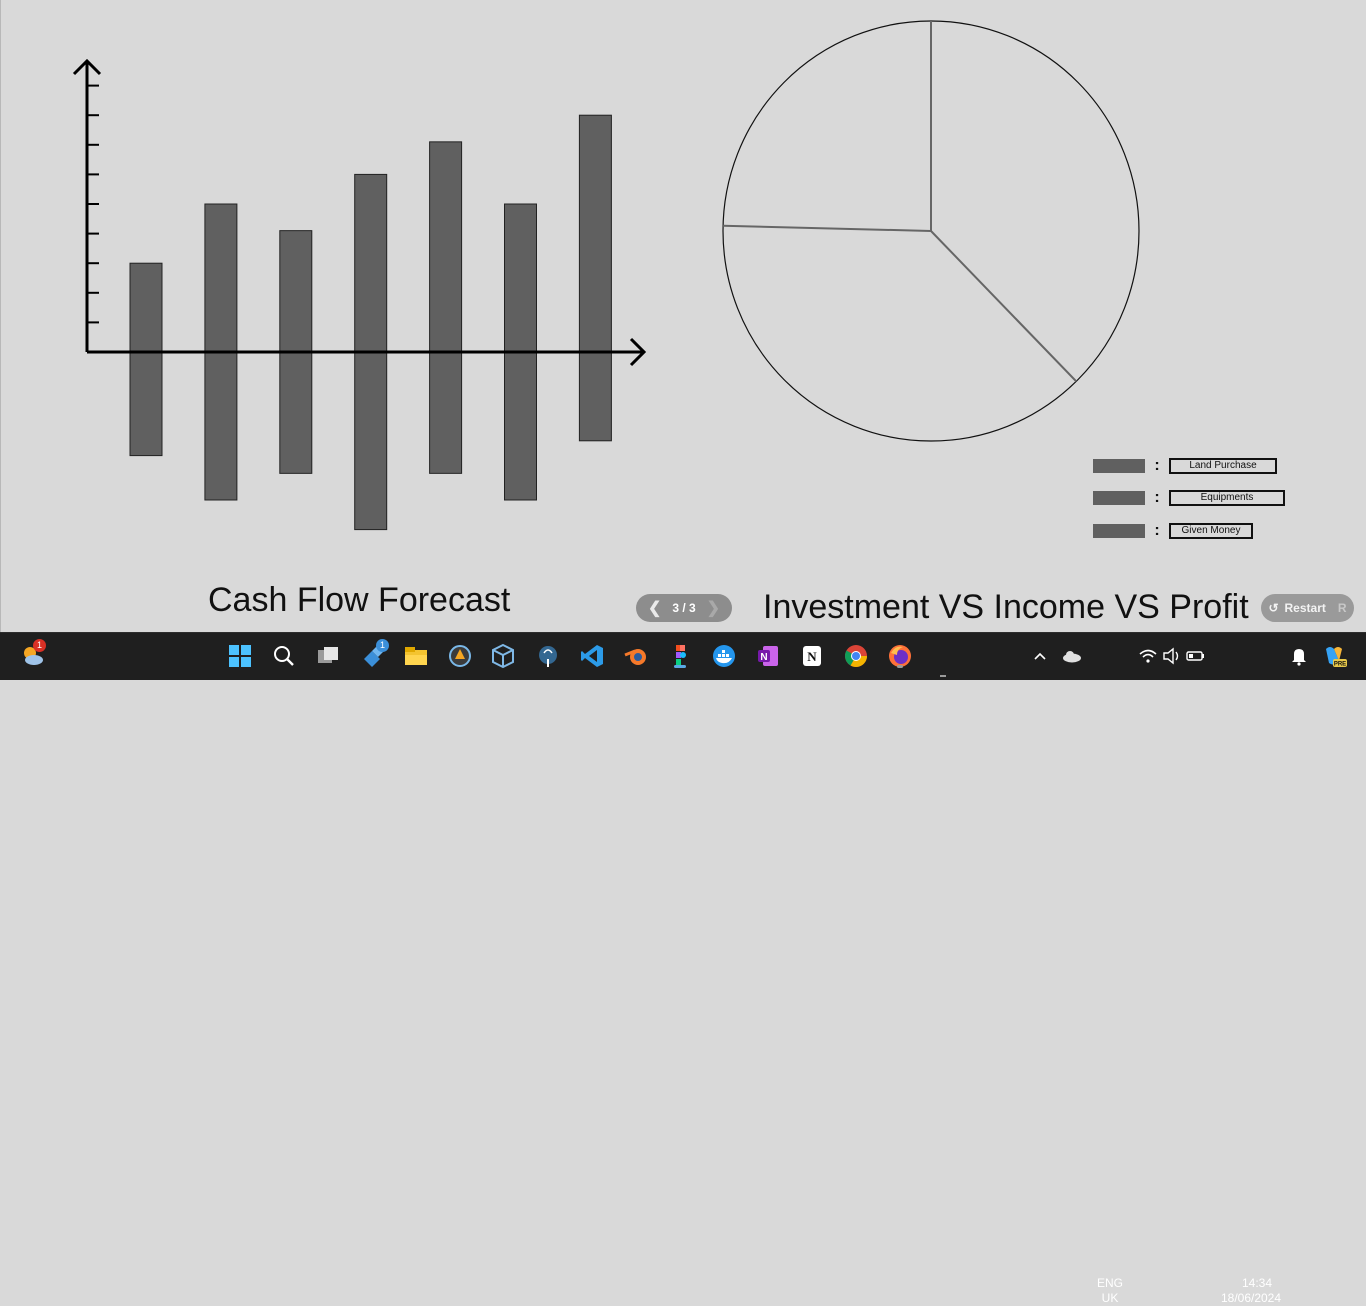  Describe the element at coordinates (460, 656) in the screenshot. I see `inkscape-icon` at that location.